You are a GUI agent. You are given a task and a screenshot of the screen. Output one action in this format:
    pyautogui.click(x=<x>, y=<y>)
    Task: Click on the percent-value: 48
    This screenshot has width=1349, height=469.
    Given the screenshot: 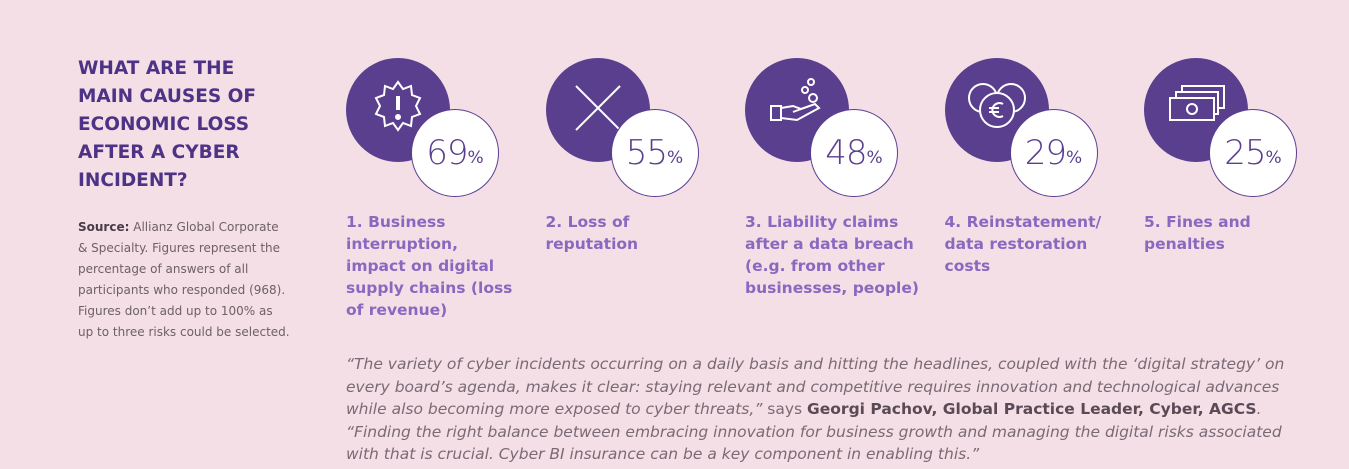 What is the action you would take?
    pyautogui.click(x=846, y=153)
    